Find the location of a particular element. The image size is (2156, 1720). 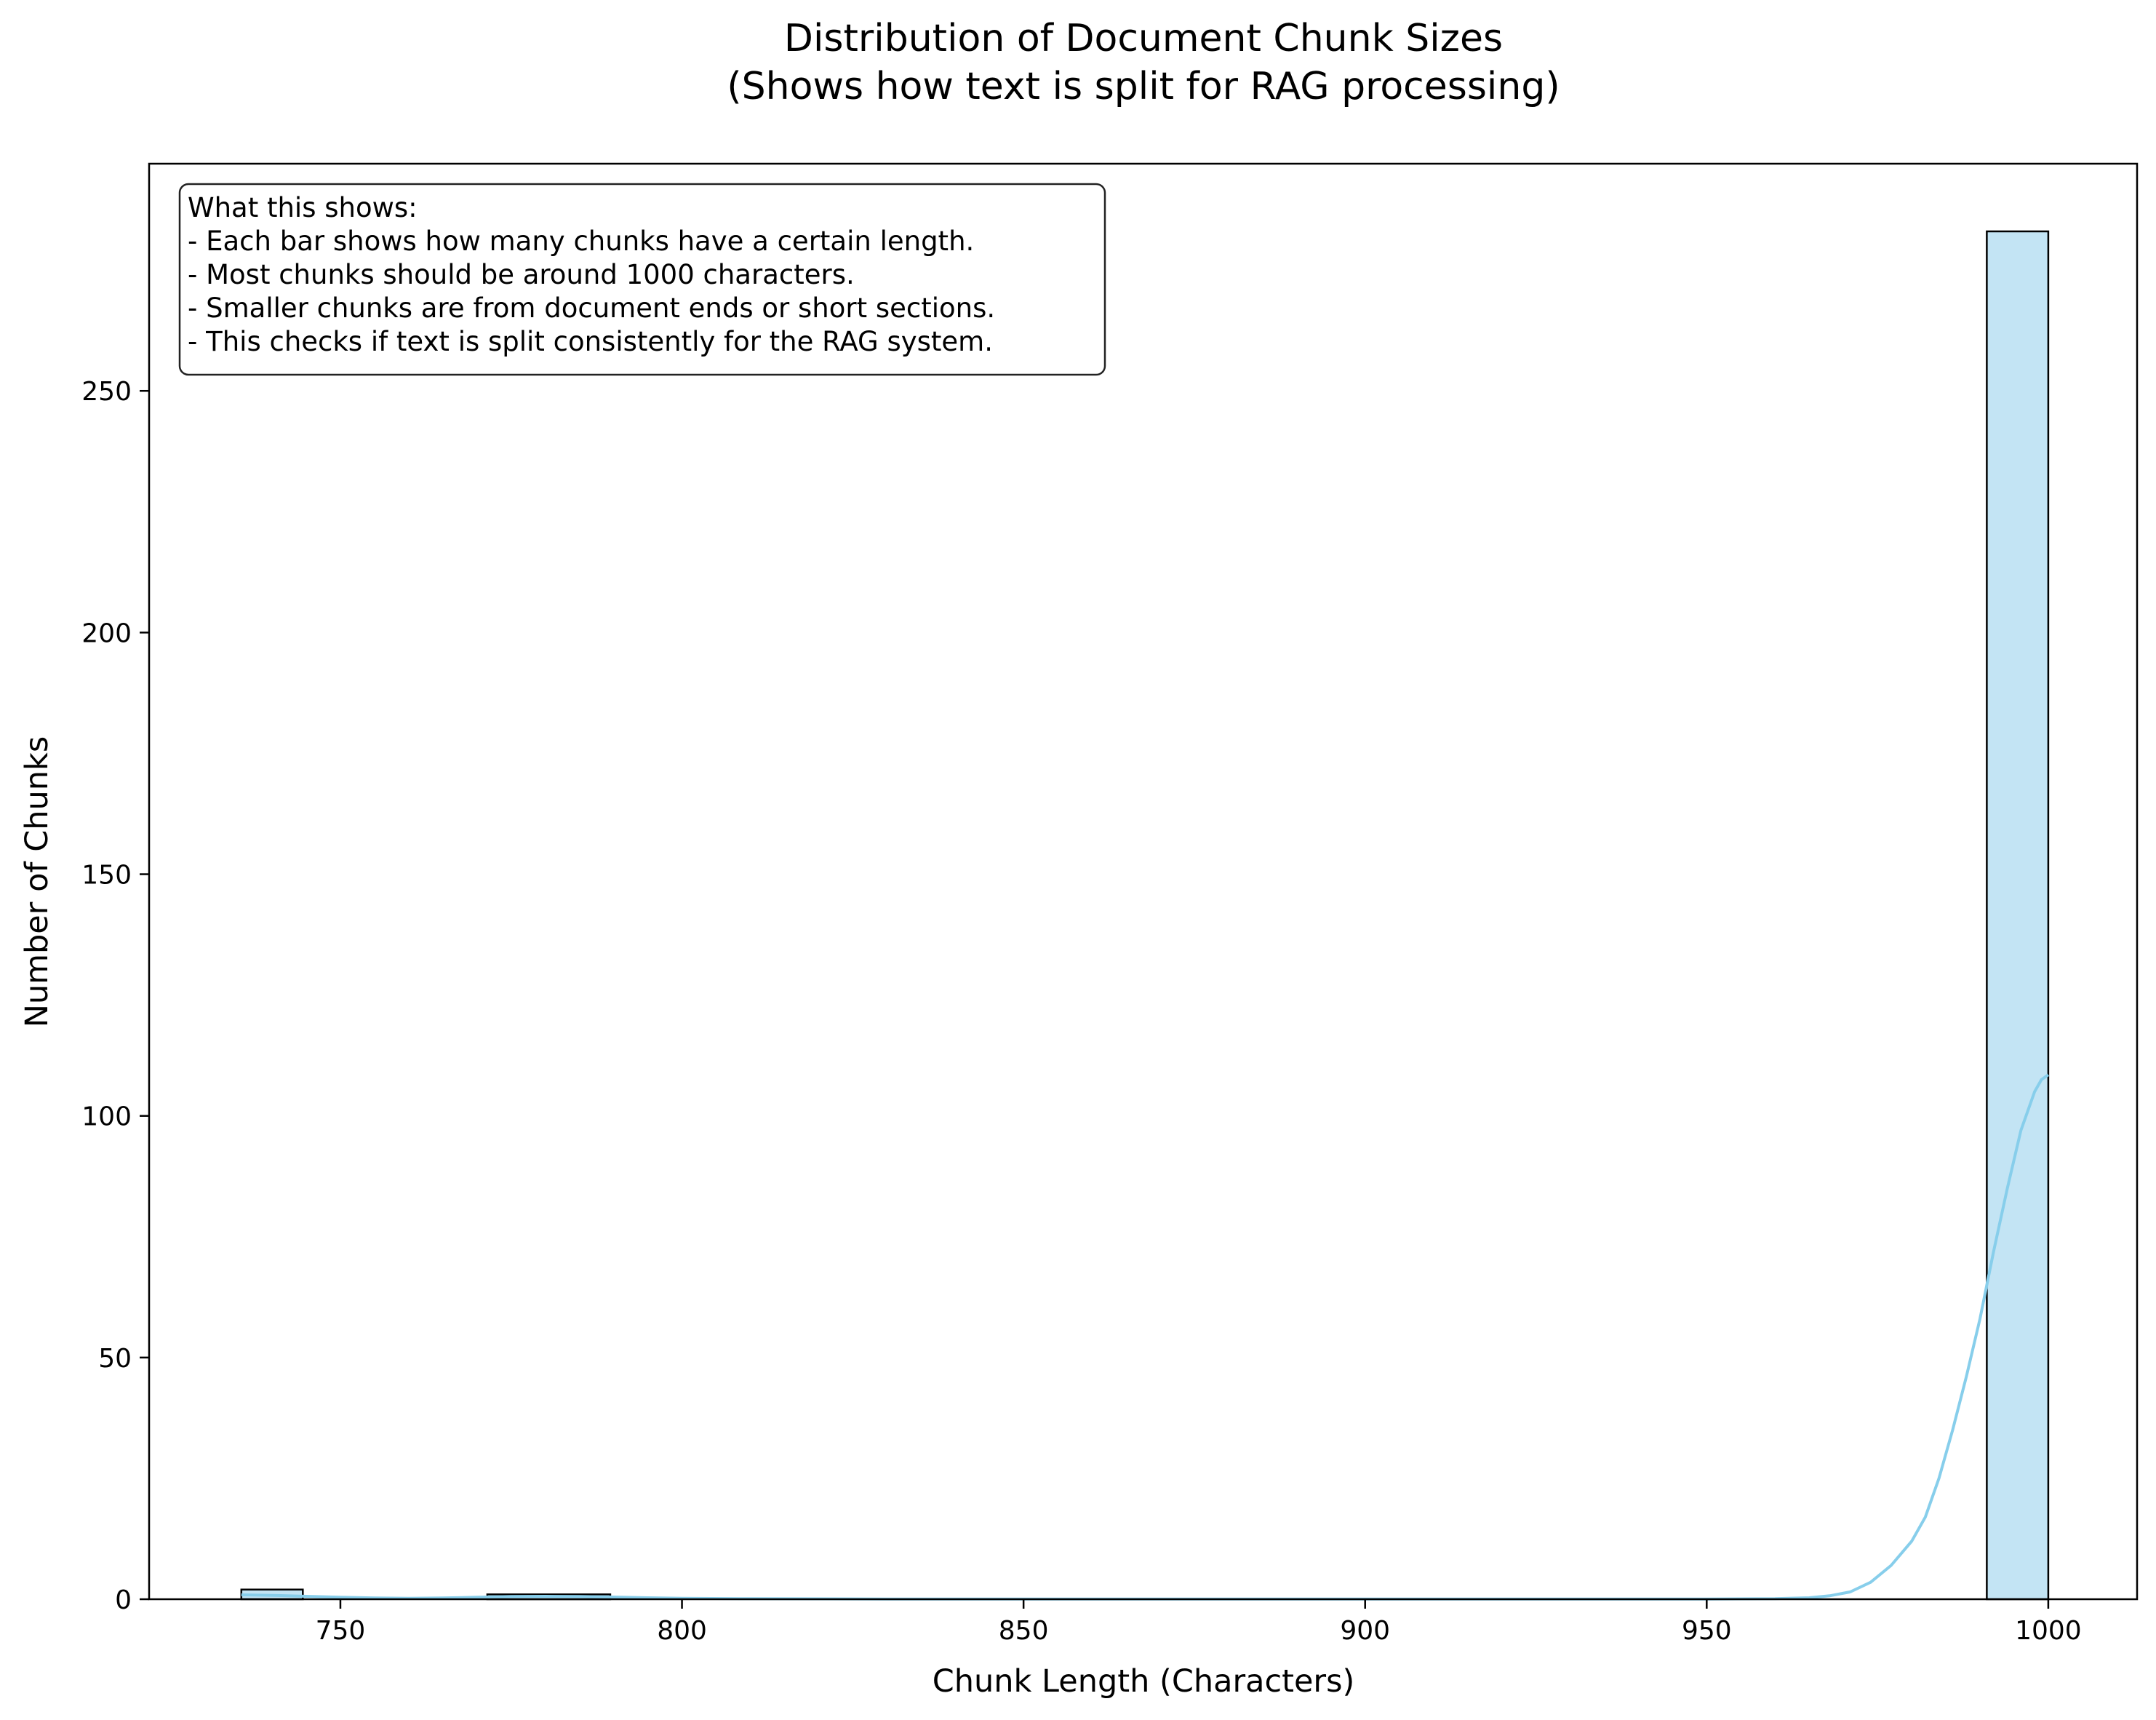

x-tick-label: 950 is located at coordinates (1707, 1631).